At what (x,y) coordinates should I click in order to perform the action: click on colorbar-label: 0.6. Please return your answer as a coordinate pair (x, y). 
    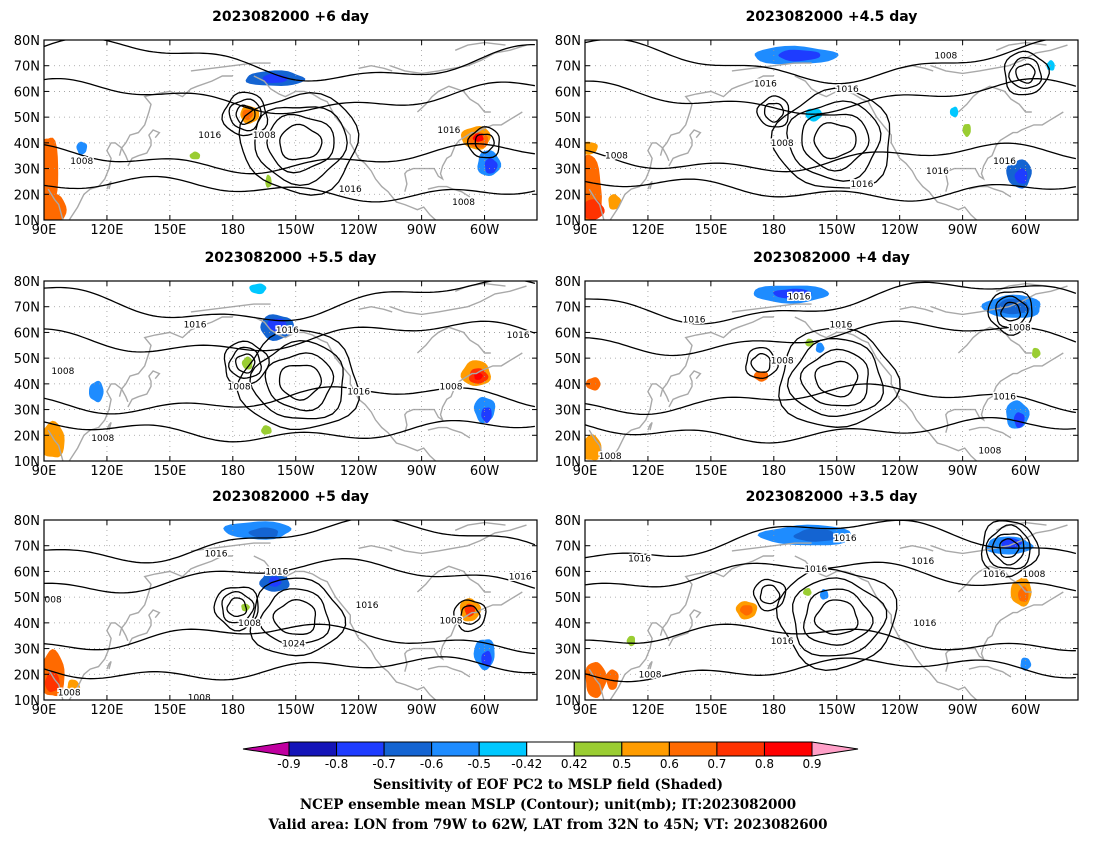
    Looking at the image, I should click on (669, 764).